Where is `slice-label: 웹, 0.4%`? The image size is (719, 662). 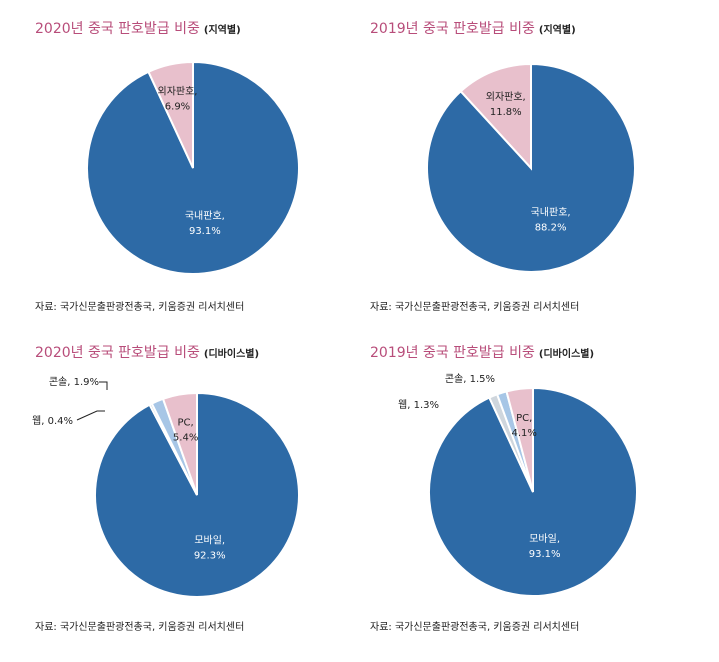
slice-label: 웹, 0.4% is located at coordinates (52, 421).